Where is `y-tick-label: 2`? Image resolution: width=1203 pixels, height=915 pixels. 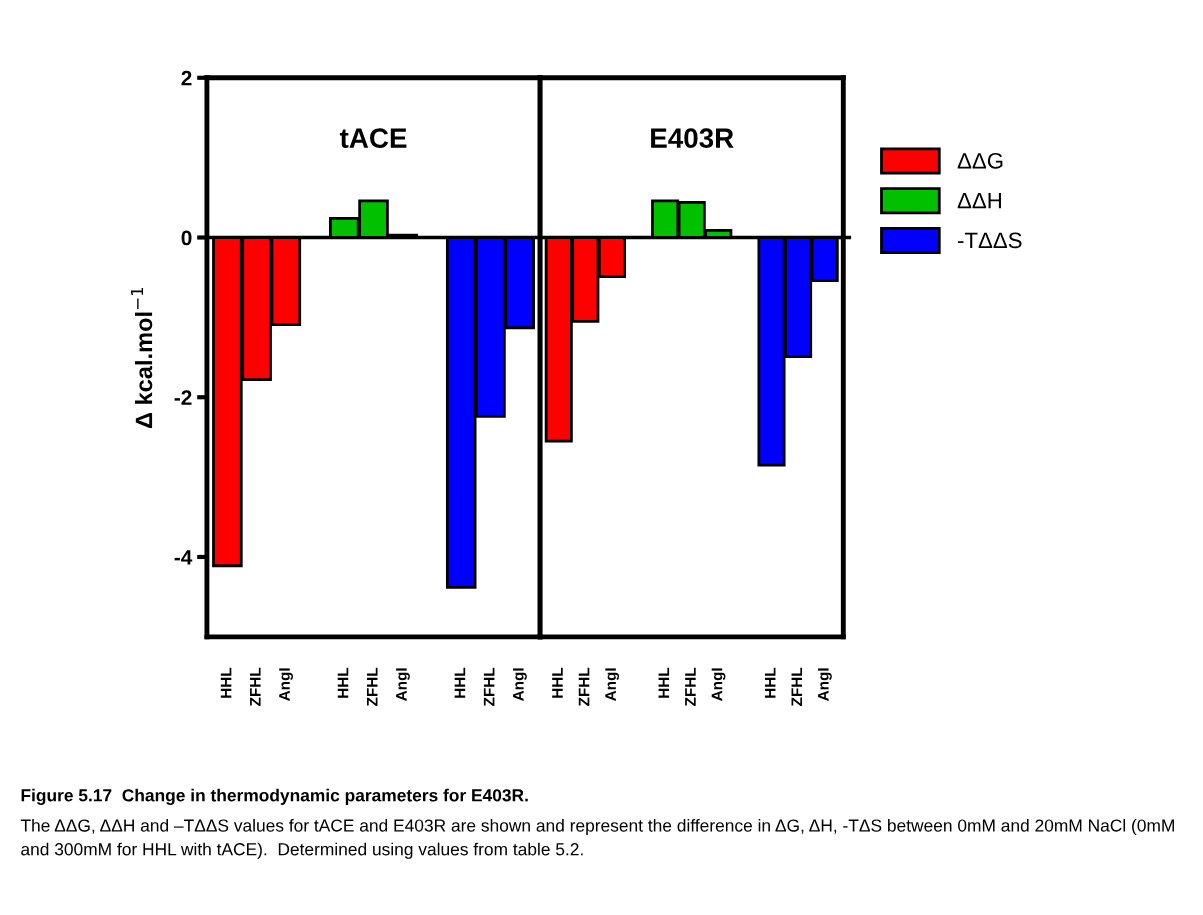
y-tick-label: 2 is located at coordinates (186, 78).